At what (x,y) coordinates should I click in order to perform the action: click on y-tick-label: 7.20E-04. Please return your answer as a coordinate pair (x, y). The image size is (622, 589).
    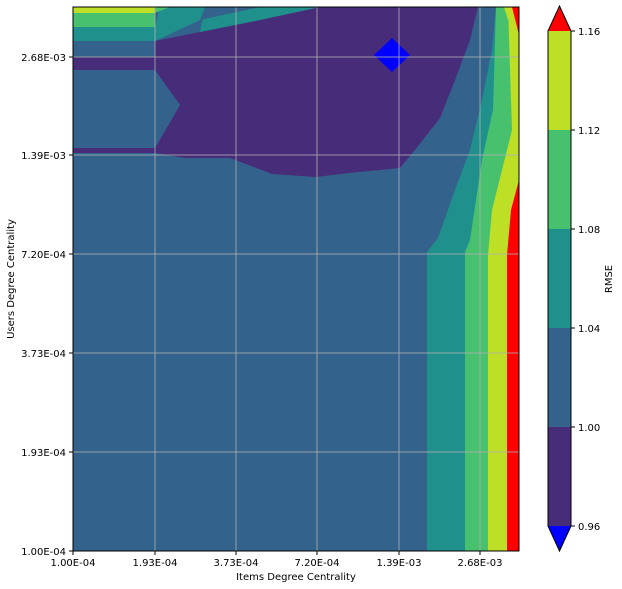
    Looking at the image, I should click on (43, 255).